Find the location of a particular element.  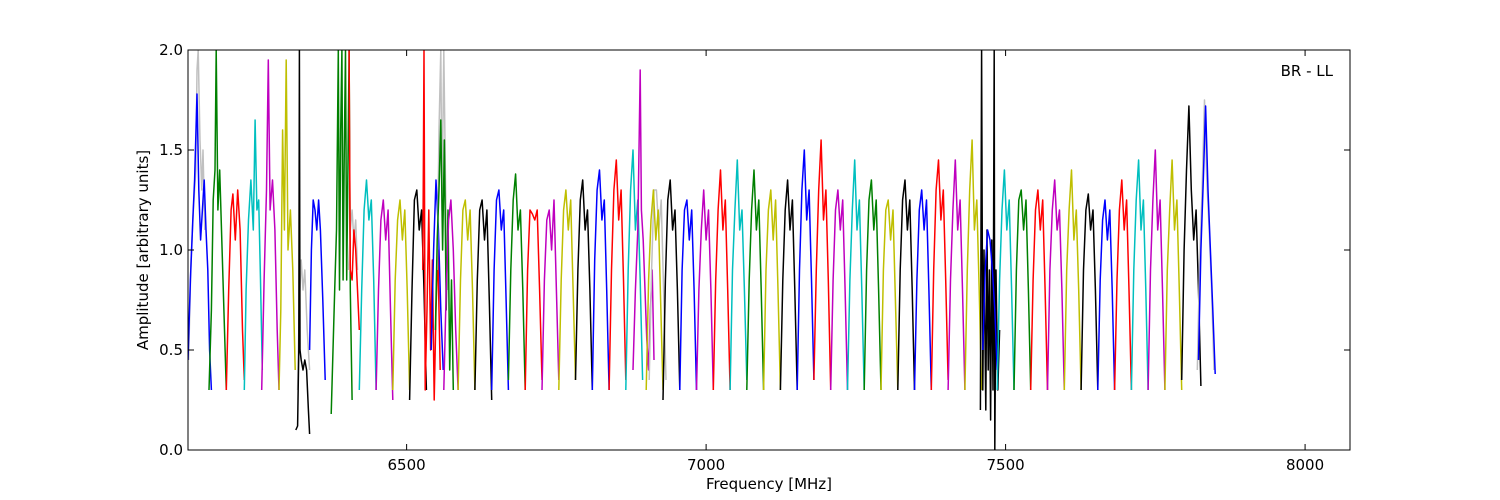

panel-annotation: BR - LL is located at coordinates (1307, 71).